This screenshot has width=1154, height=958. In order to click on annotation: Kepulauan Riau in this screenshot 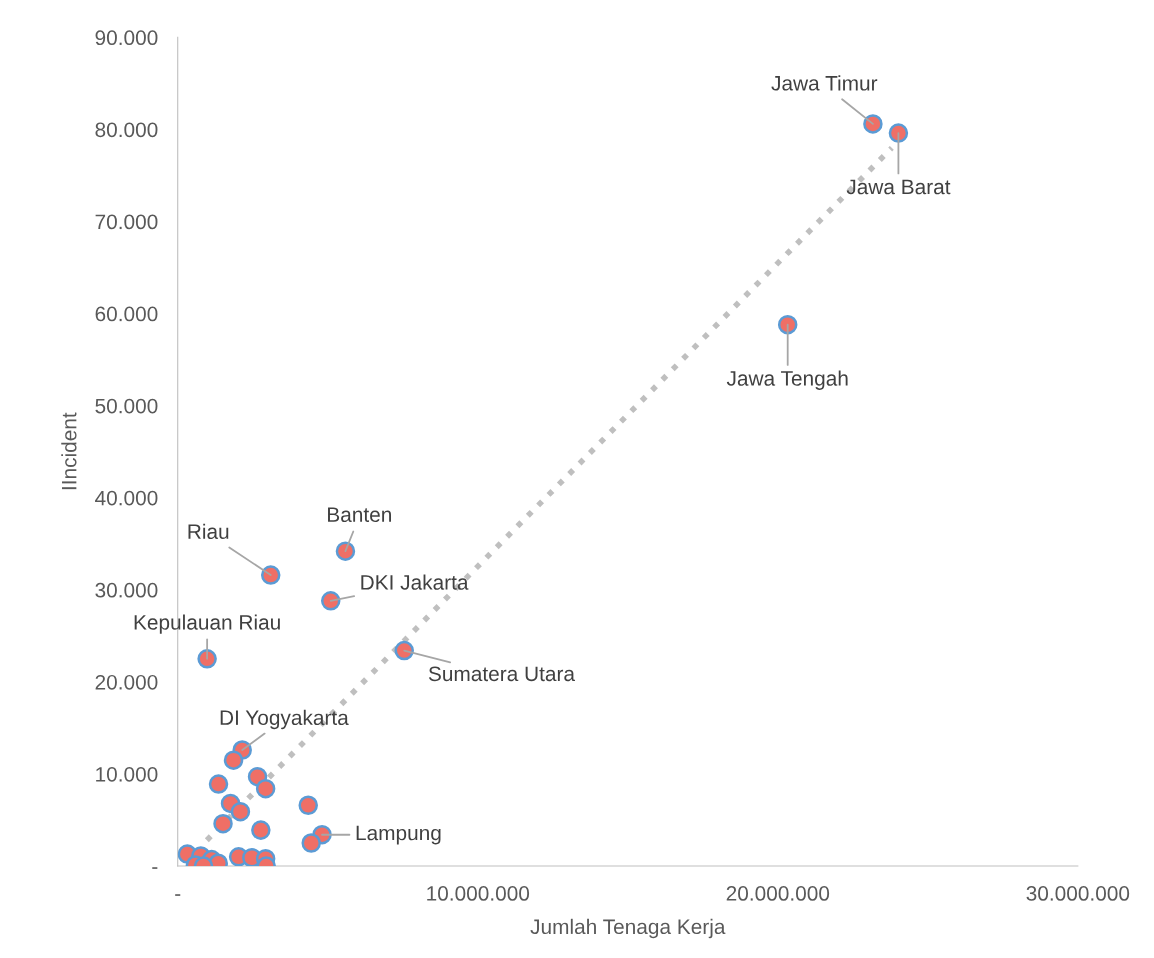, I will do `click(207, 624)`.